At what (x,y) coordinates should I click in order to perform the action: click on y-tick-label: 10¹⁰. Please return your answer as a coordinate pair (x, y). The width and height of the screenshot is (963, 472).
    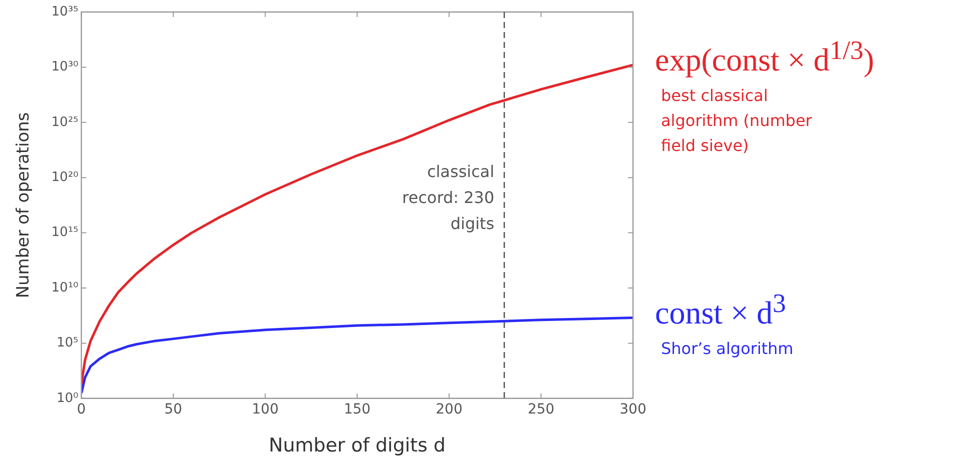
    Looking at the image, I should click on (64, 288).